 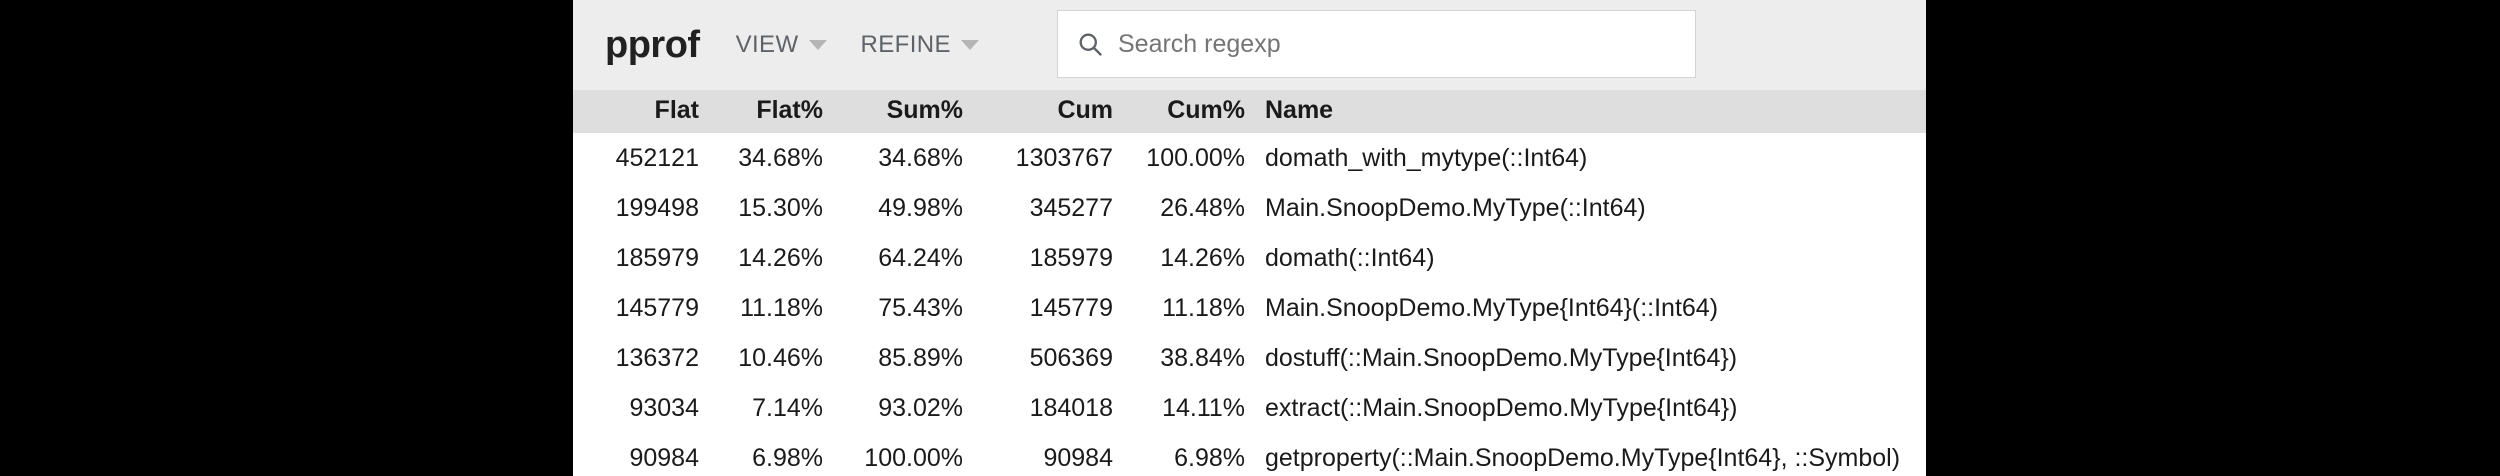 What do you see at coordinates (1397, 44) in the screenshot?
I see `search-input` at bounding box center [1397, 44].